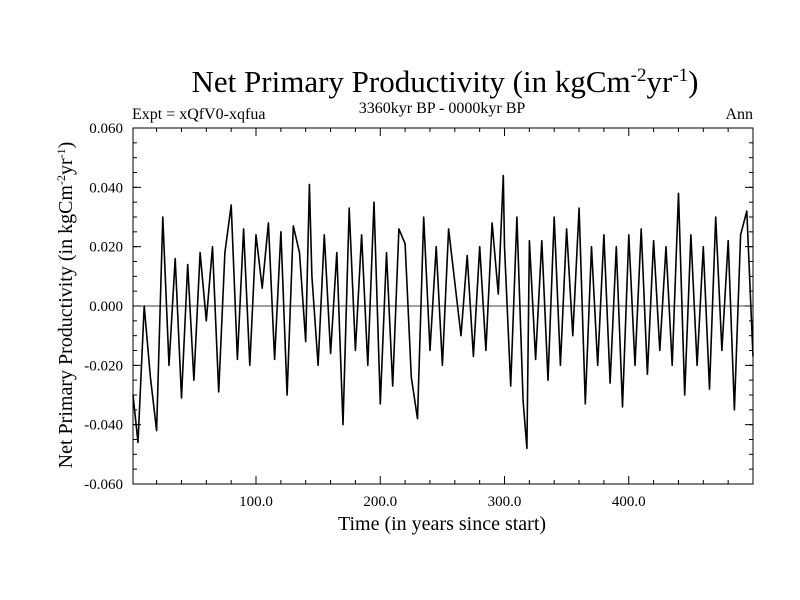 The width and height of the screenshot is (800, 600). Describe the element at coordinates (629, 502) in the screenshot. I see `x-tick-label: 400.0` at that location.